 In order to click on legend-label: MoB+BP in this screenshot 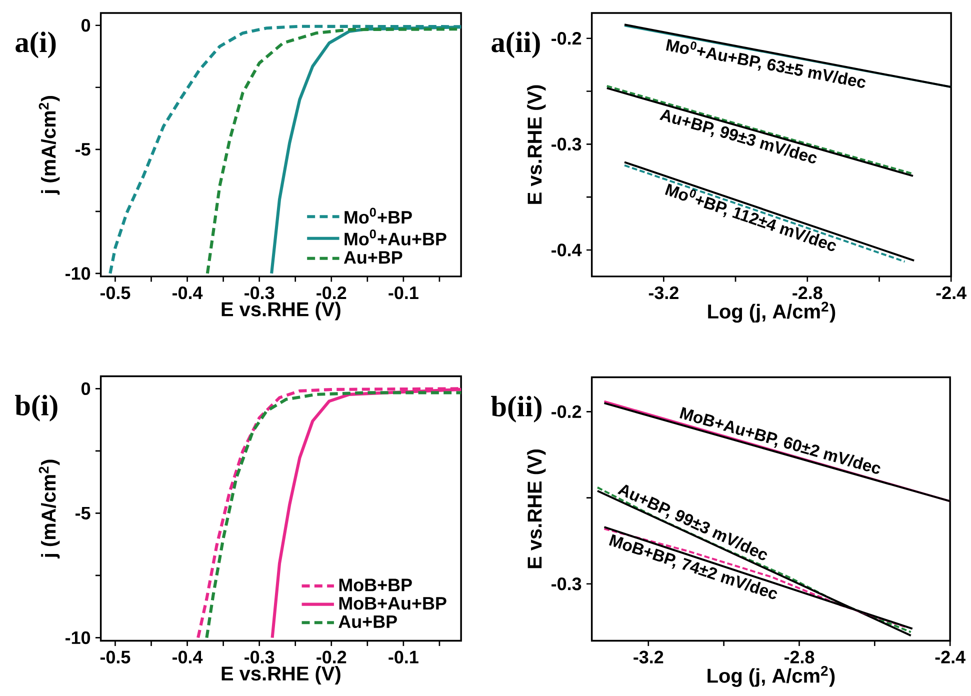, I will do `click(375, 585)`.